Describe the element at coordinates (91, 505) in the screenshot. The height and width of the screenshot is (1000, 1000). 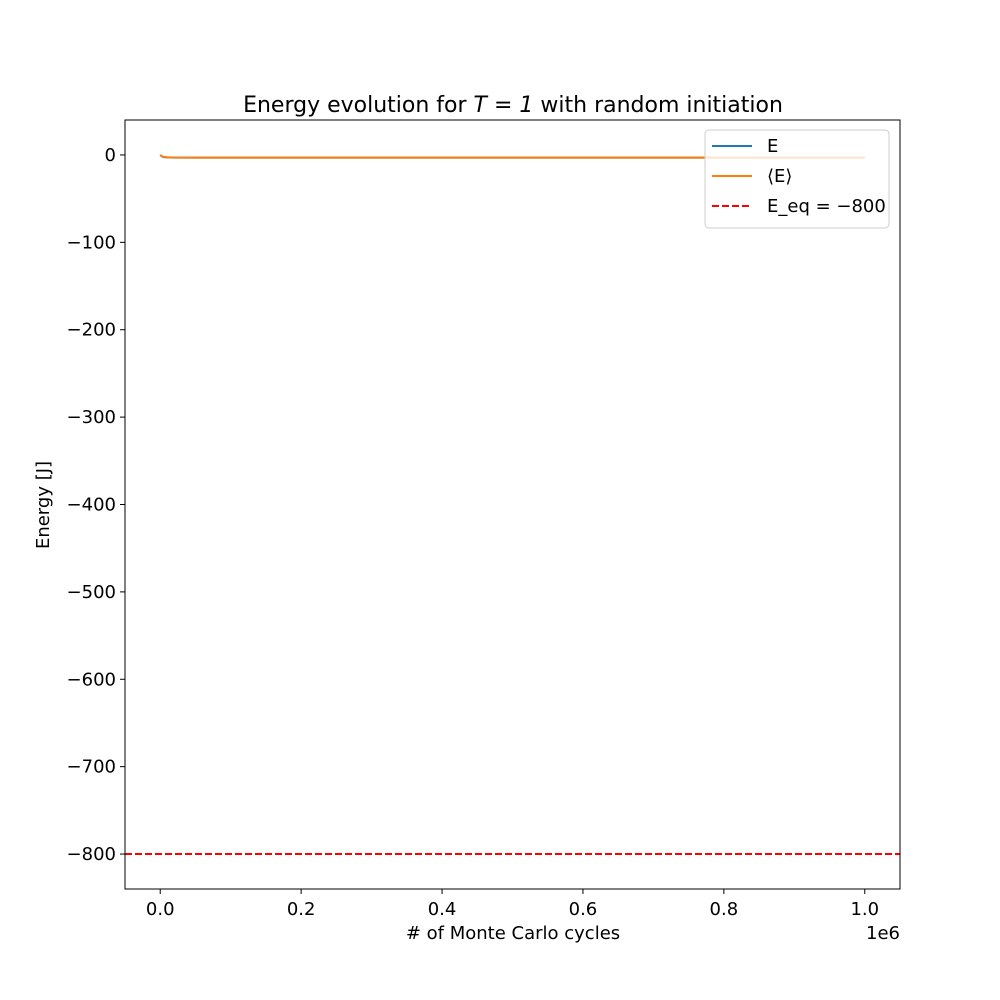
I see `y-tick-label: −400` at that location.